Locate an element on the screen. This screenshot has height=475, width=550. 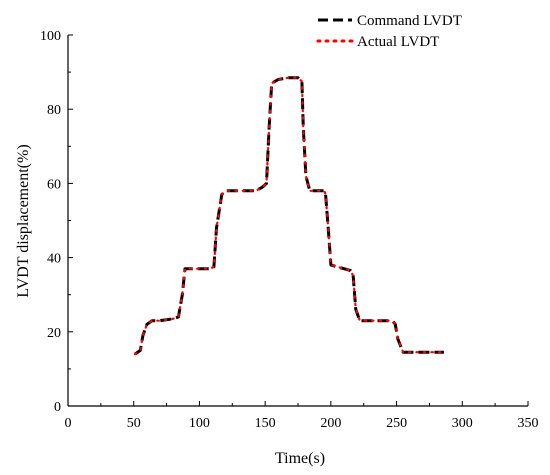
y-tick-label: 100 is located at coordinates (50, 36).